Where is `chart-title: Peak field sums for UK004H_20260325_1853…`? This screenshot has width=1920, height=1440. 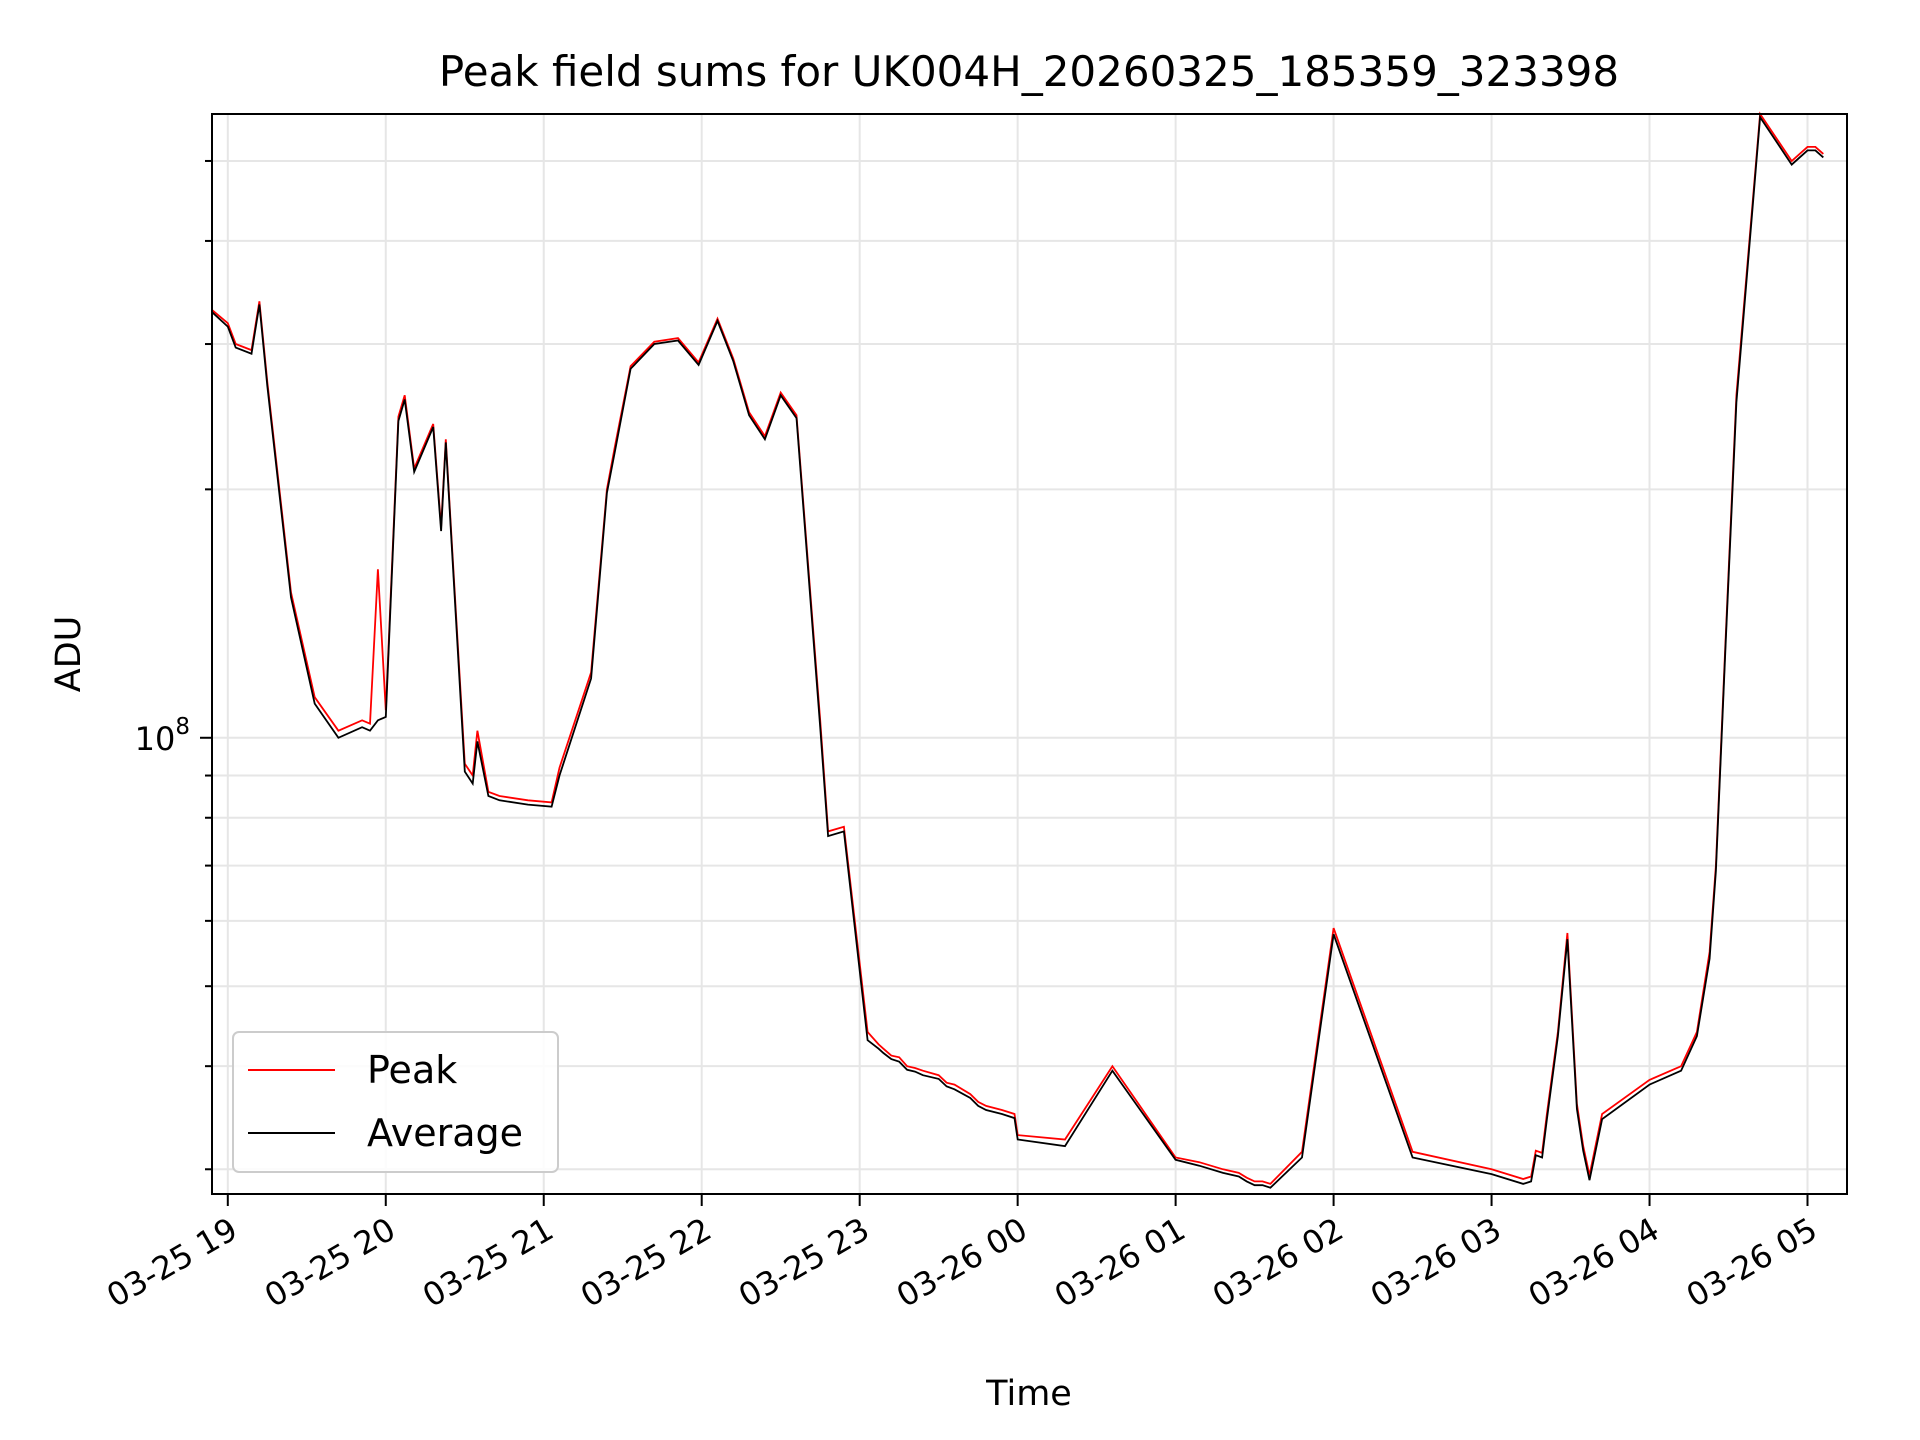 chart-title: Peak field sums for UK004H_20260325_1853… is located at coordinates (1029, 71).